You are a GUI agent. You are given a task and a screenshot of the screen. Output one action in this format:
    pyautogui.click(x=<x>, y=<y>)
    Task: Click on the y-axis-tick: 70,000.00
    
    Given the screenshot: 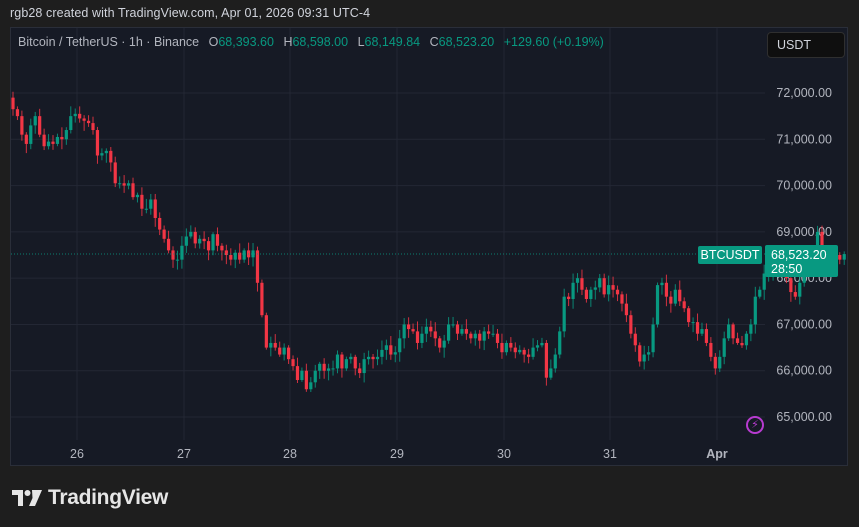 What is the action you would take?
    pyautogui.click(x=804, y=186)
    